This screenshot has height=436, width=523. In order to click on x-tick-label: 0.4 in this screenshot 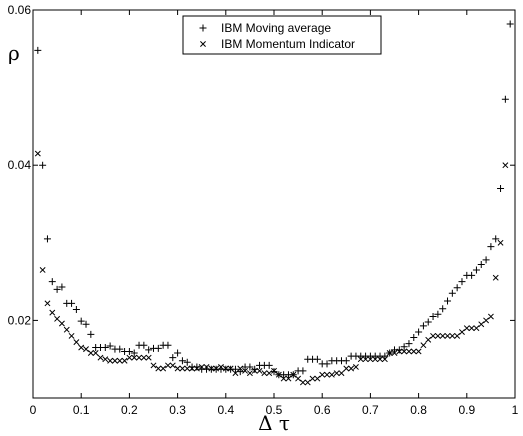, I will do `click(225, 410)`.